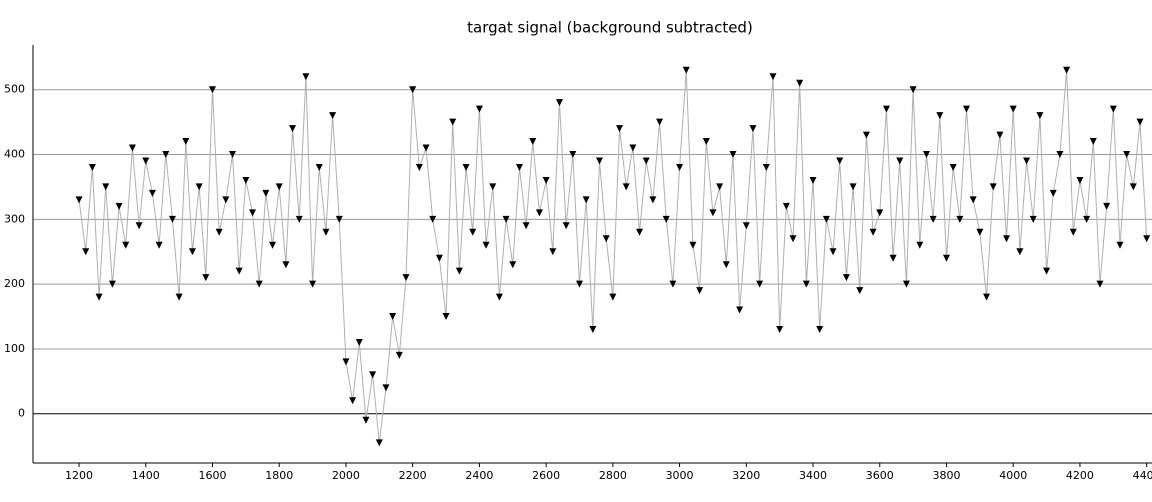 The width and height of the screenshot is (1152, 502). I want to click on x-tick-label: 2600, so click(546, 475).